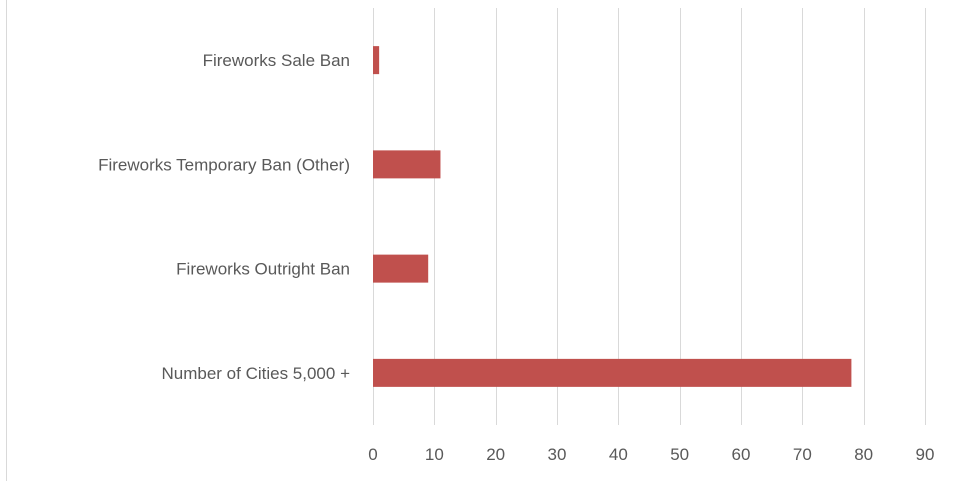 The height and width of the screenshot is (486, 964). What do you see at coordinates (741, 454) in the screenshot?
I see `x-tick-label: 60` at bounding box center [741, 454].